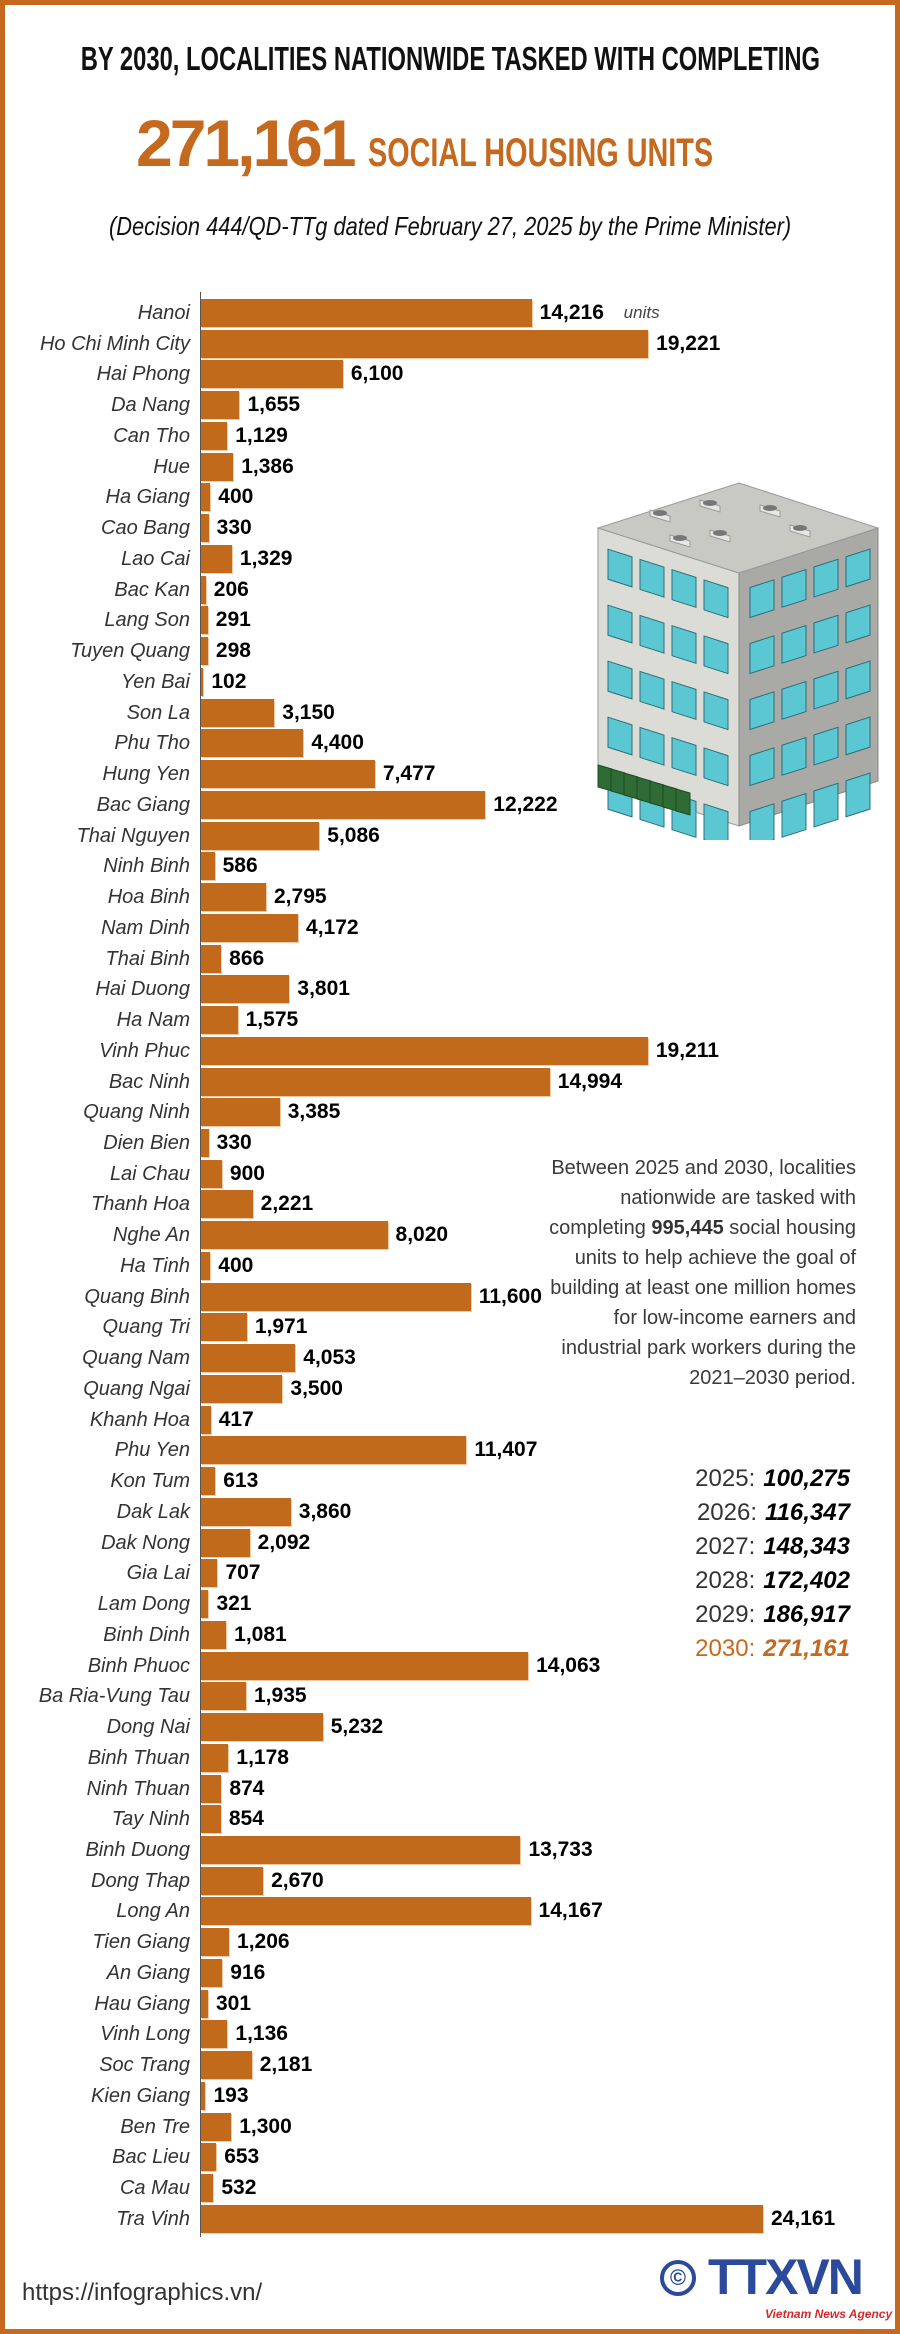 Image resolution: width=900 pixels, height=2334 pixels. Describe the element at coordinates (144, 2065) in the screenshot. I see `category-label: Soc Trang` at that location.